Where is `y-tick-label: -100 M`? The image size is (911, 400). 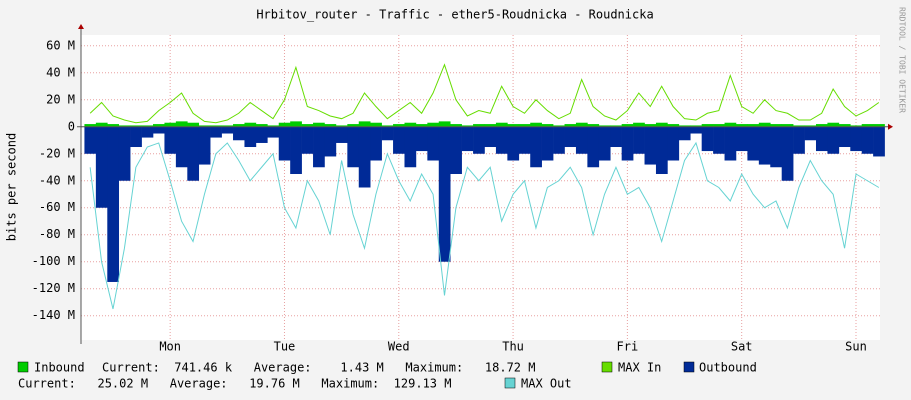 y-tick-label: -100 M is located at coordinates (53, 261).